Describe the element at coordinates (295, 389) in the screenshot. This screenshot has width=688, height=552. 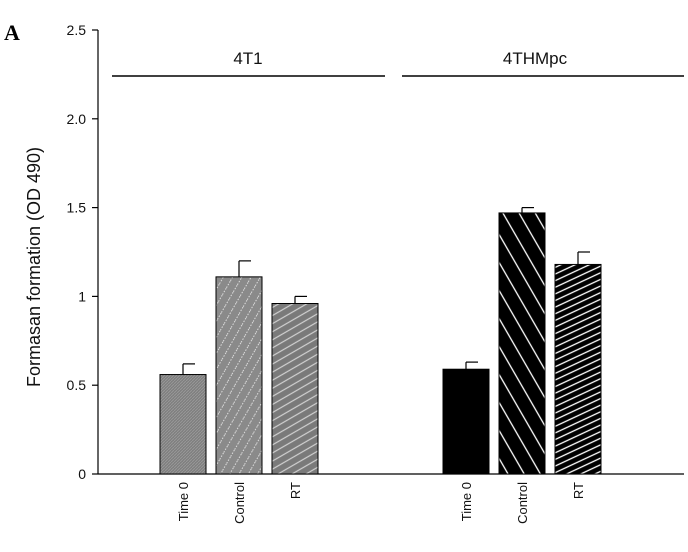
I see `bar-4t1-rt` at that location.